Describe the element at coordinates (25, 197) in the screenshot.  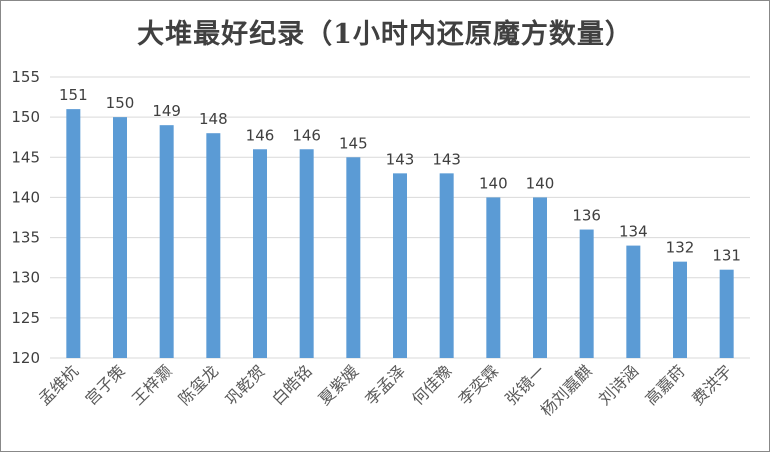
I see `y-tick-label: 140` at that location.